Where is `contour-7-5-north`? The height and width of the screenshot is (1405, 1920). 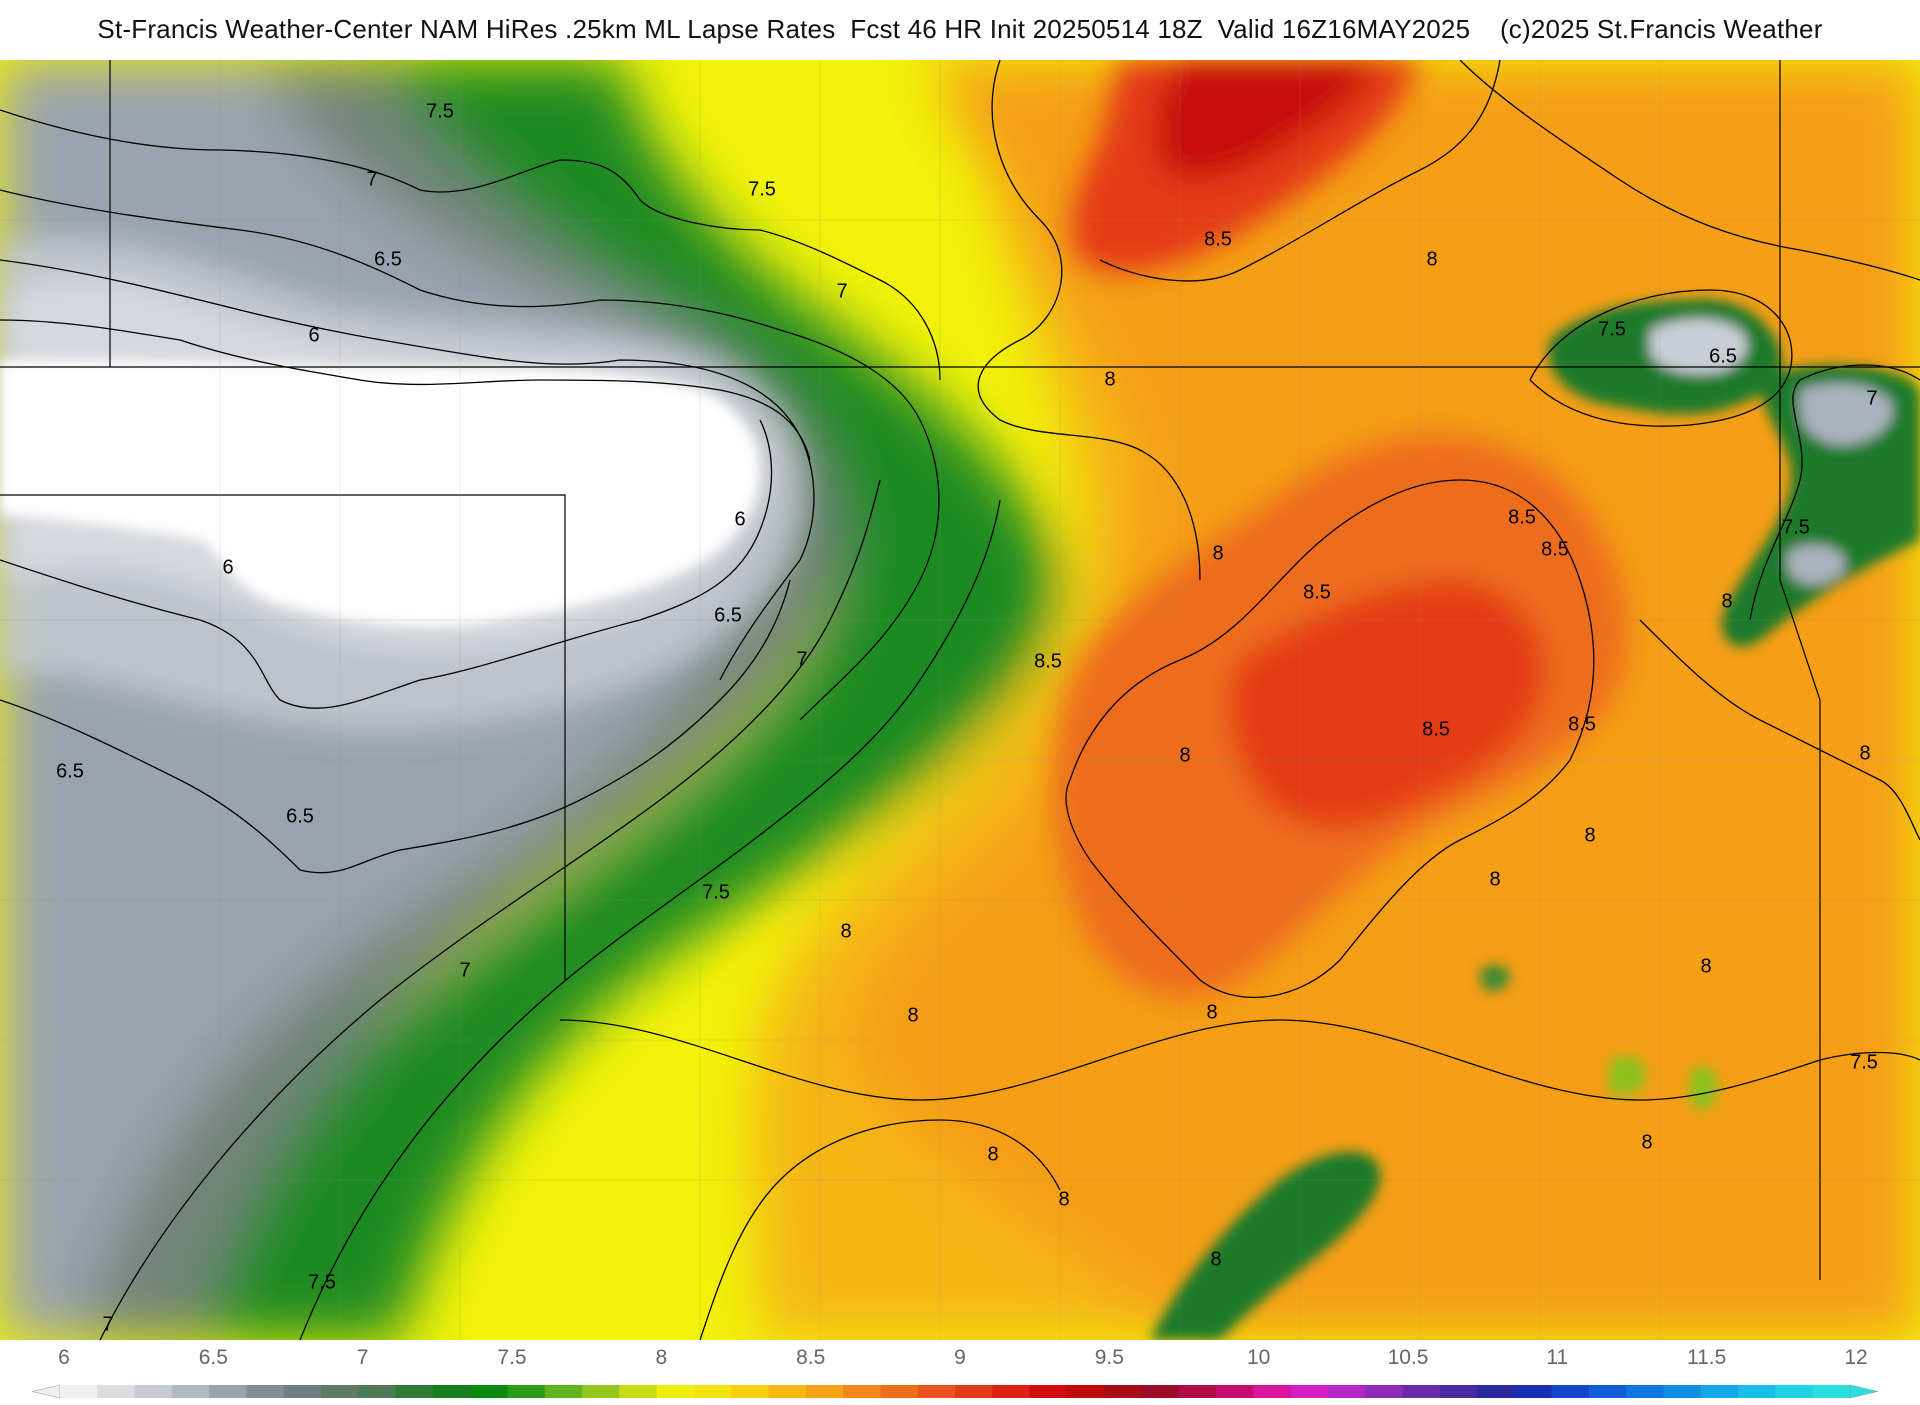 contour-7-5-north is located at coordinates (470, 245).